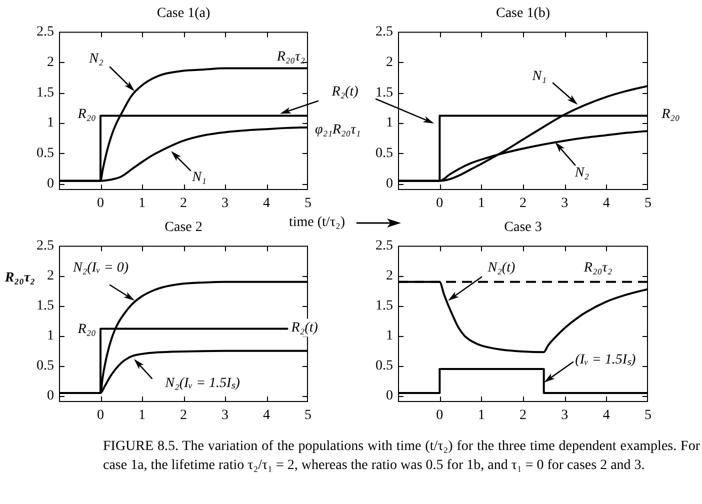 This screenshot has height=504, width=702. Describe the element at coordinates (96, 58) in the screenshot. I see `text: N₂` at that location.